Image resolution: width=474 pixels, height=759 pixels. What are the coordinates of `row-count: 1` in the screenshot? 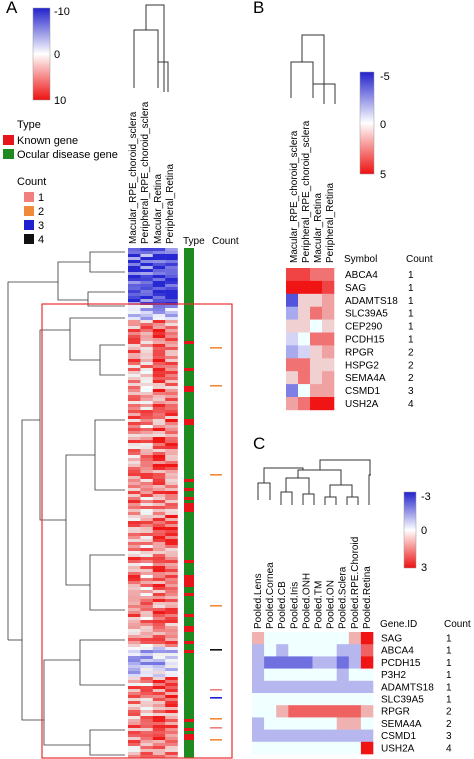 It's located at (449, 639).